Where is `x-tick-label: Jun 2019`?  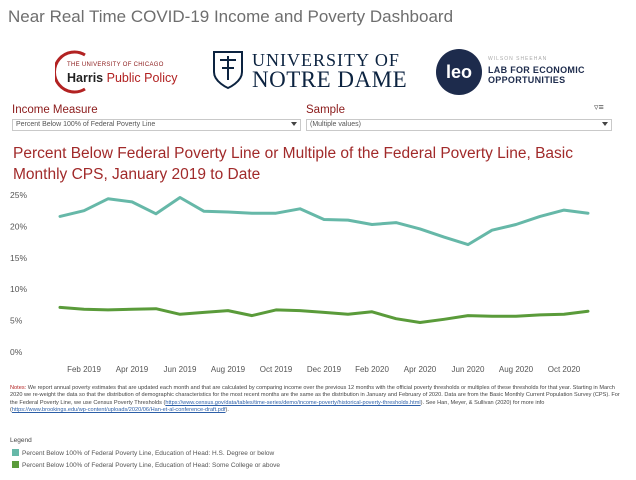
x-tick-label: Jun 2019 is located at coordinates (180, 369).